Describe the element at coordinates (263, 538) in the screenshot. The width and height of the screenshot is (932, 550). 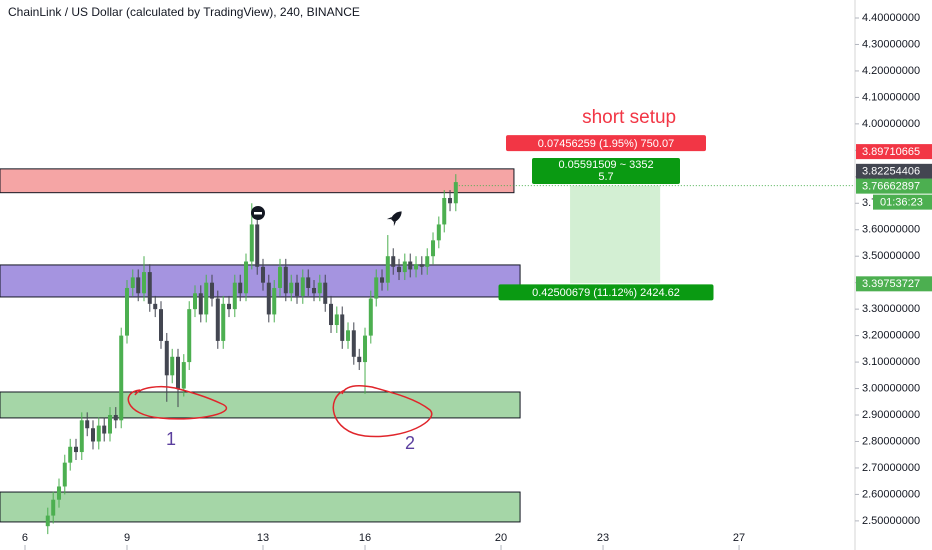
I see `x-tick-label: 13` at that location.